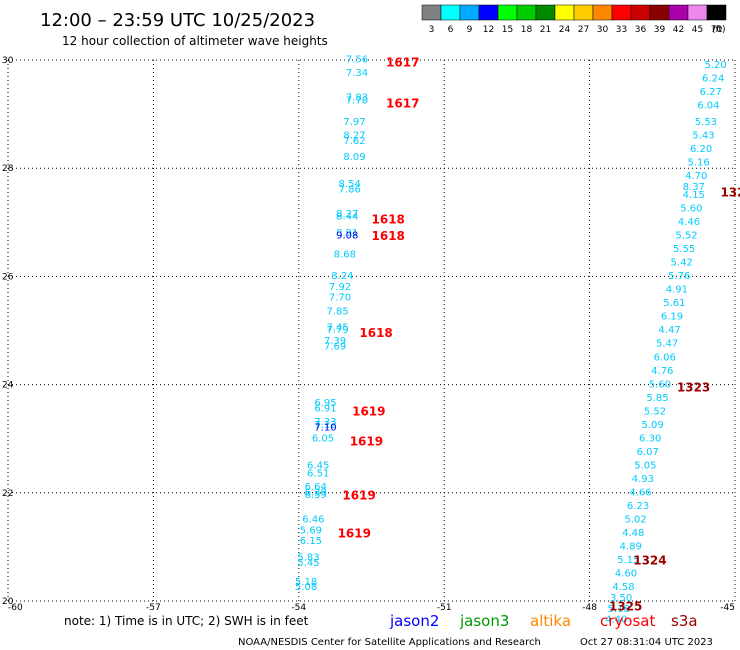 The image size is (740, 650). Describe the element at coordinates (8, 61) in the screenshot. I see `y-tick-label: 30` at that location.